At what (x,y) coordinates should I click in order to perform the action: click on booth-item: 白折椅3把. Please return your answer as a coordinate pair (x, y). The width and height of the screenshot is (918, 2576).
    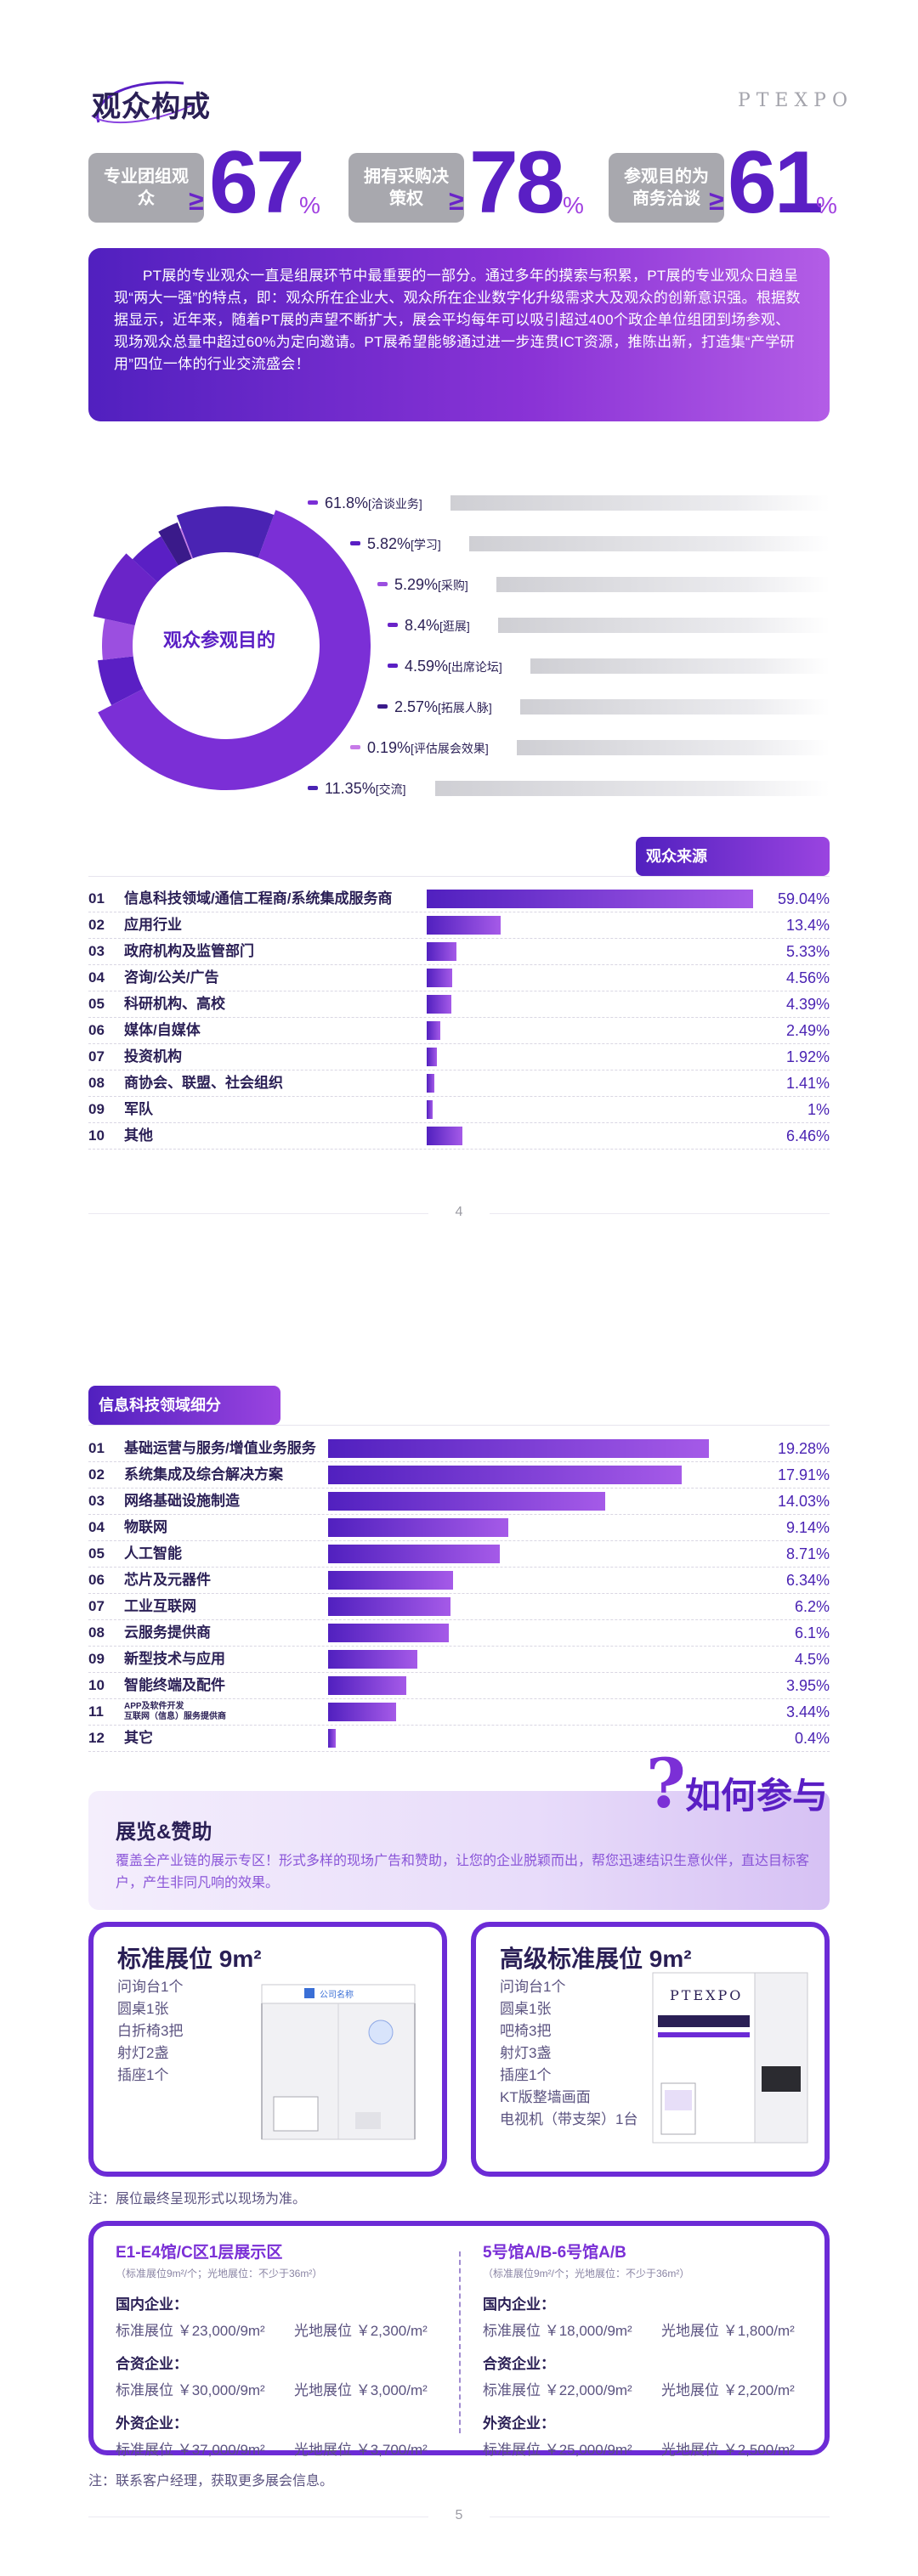
    Looking at the image, I should click on (150, 2031).